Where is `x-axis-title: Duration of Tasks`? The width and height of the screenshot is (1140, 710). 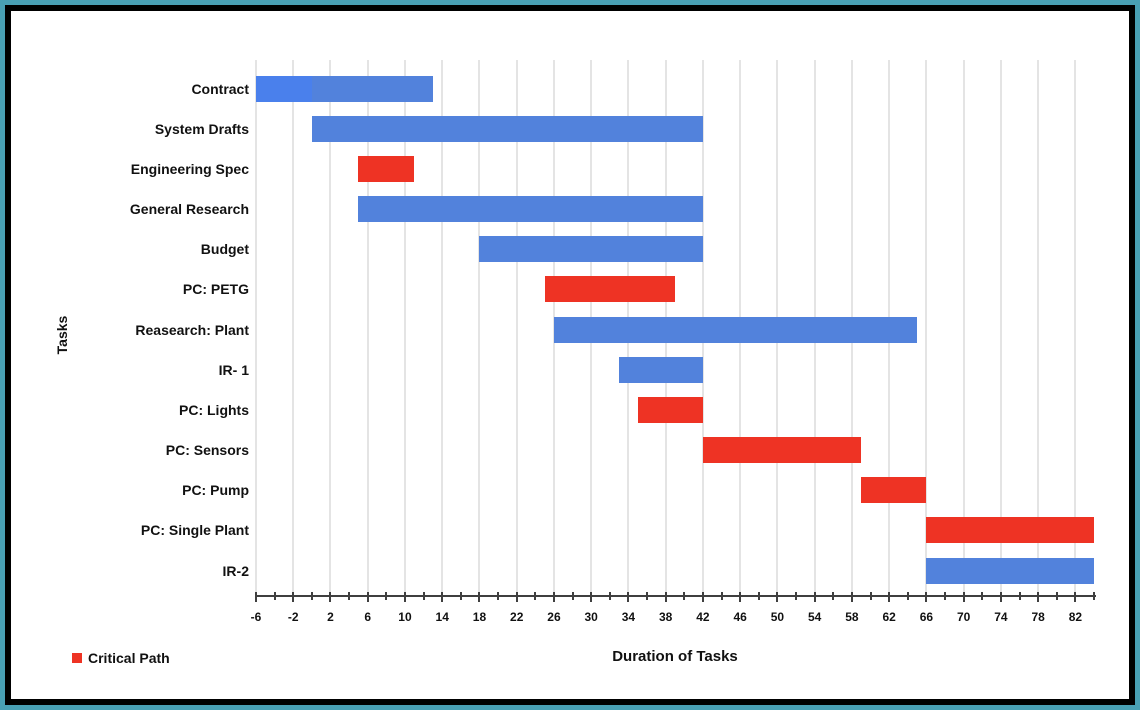
x-axis-title: Duration of Tasks is located at coordinates (675, 656).